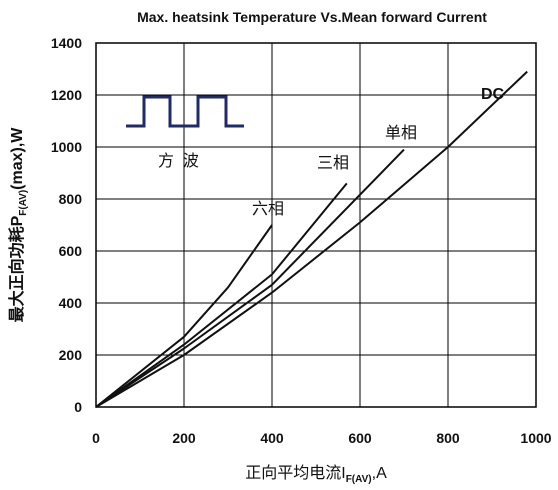 This screenshot has height=490, width=558. Describe the element at coordinates (401, 133) in the screenshot. I see `series-label-dan: 单相` at that location.